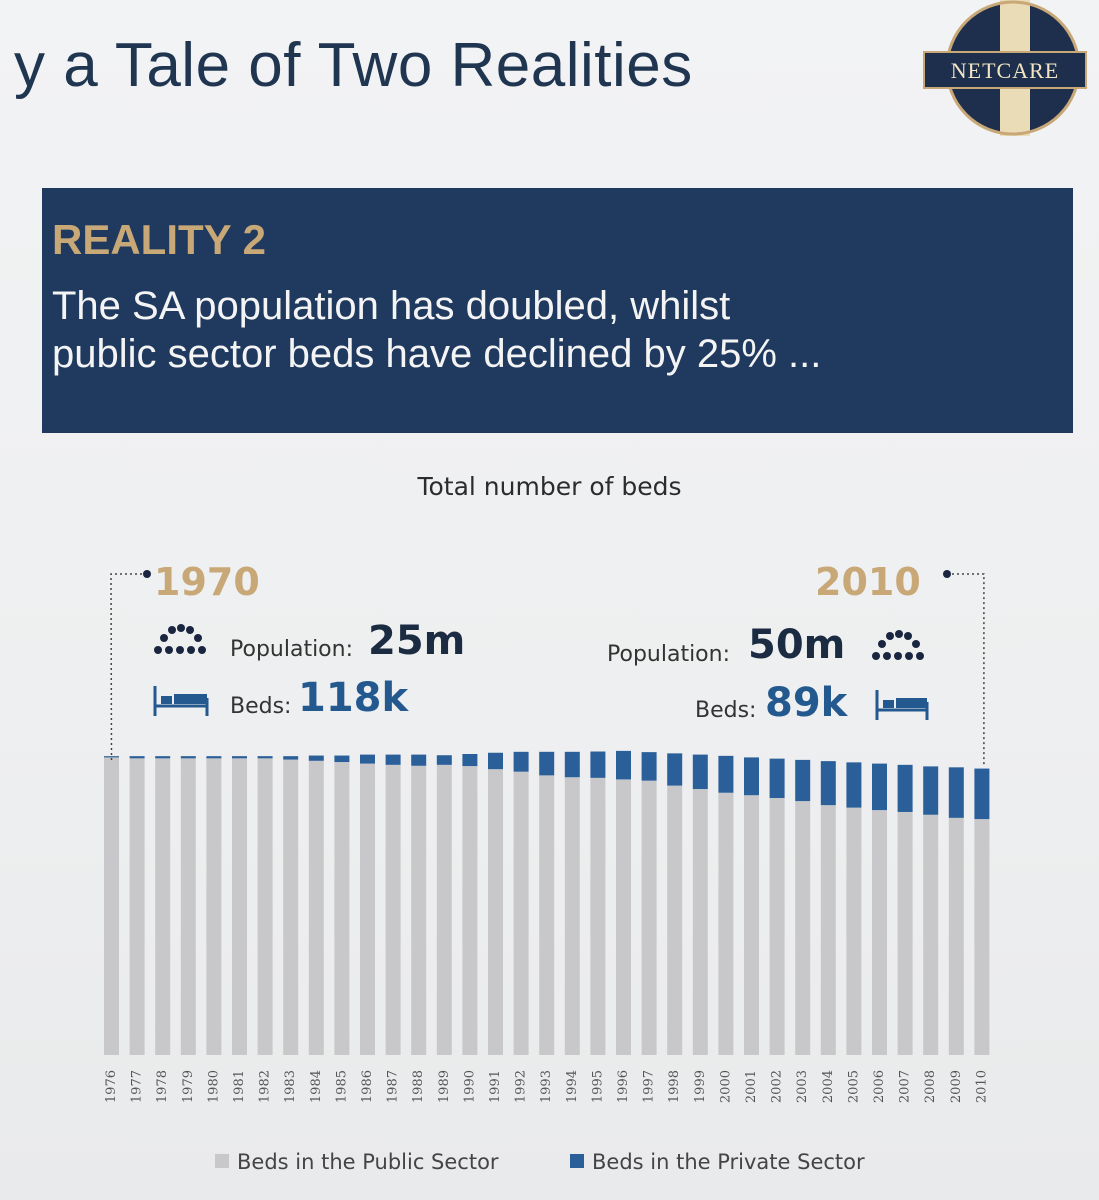 The width and height of the screenshot is (1099, 1200). What do you see at coordinates (316, 907) in the screenshot?
I see `bar-public-1984` at bounding box center [316, 907].